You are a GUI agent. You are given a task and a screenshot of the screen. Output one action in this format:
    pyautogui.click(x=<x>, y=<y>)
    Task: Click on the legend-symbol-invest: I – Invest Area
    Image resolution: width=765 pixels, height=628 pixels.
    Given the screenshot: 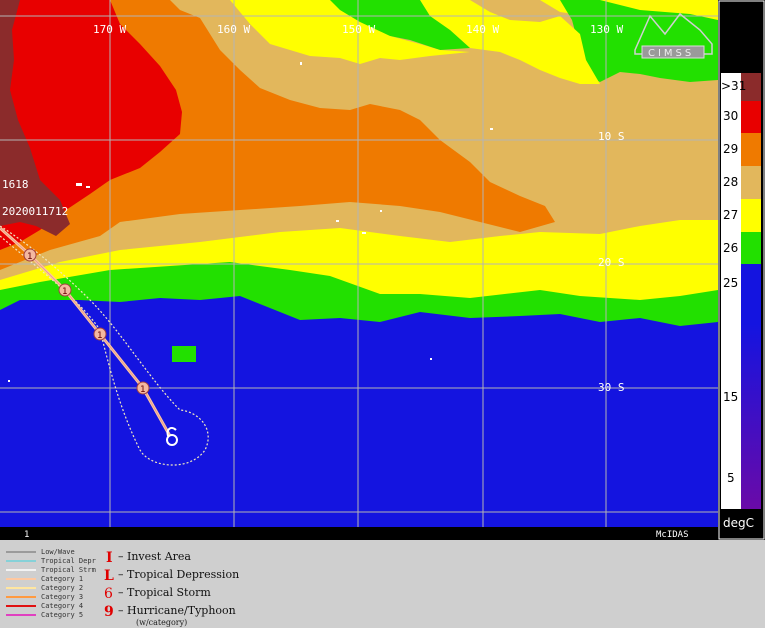 What is the action you would take?
    pyautogui.click(x=148, y=558)
    